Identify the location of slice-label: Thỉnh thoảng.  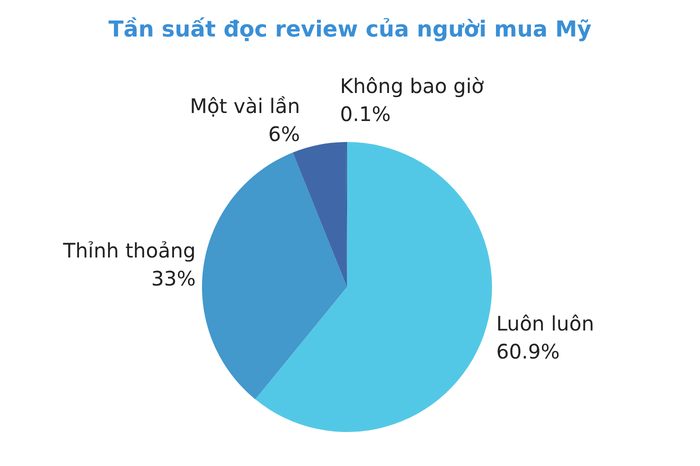
(129, 250).